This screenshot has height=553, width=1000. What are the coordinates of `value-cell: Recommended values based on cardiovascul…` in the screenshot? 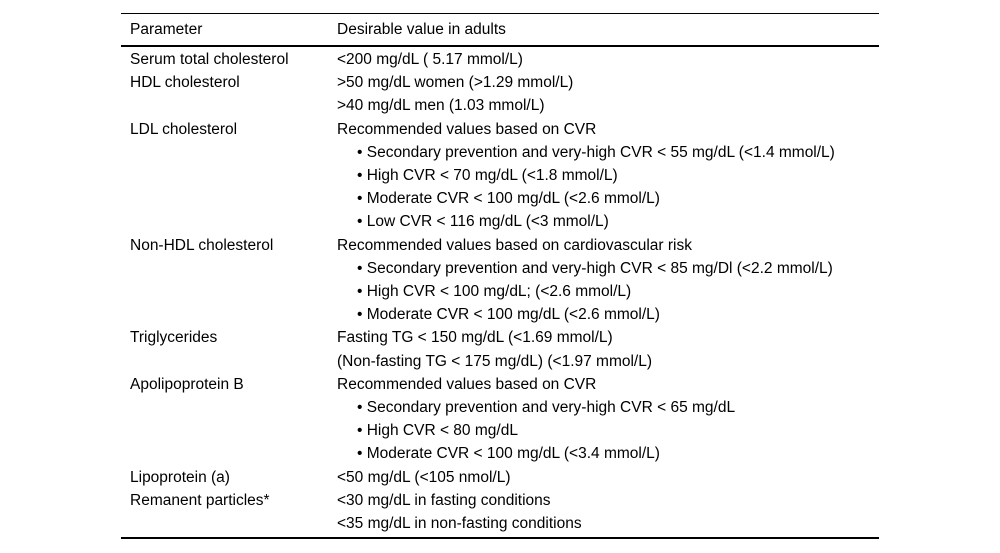 It's located at (608, 280).